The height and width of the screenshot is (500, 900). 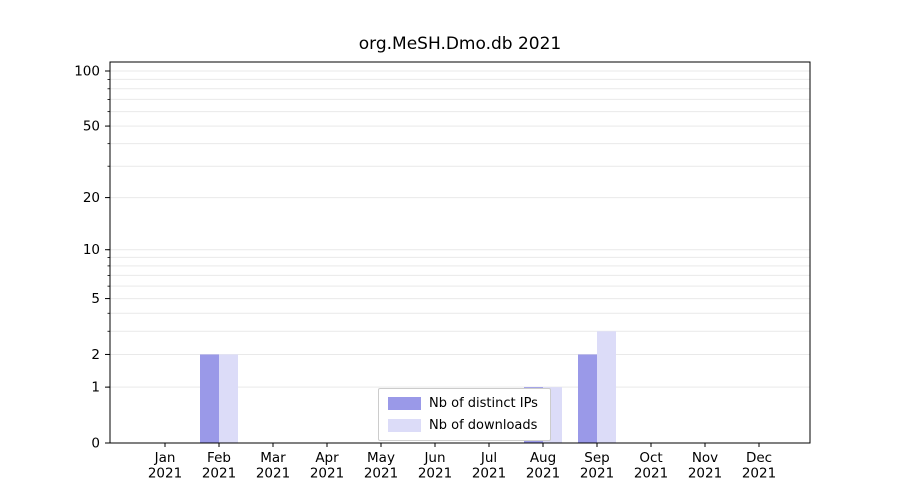 I want to click on y-tick-label-0: 0, so click(x=95, y=444).